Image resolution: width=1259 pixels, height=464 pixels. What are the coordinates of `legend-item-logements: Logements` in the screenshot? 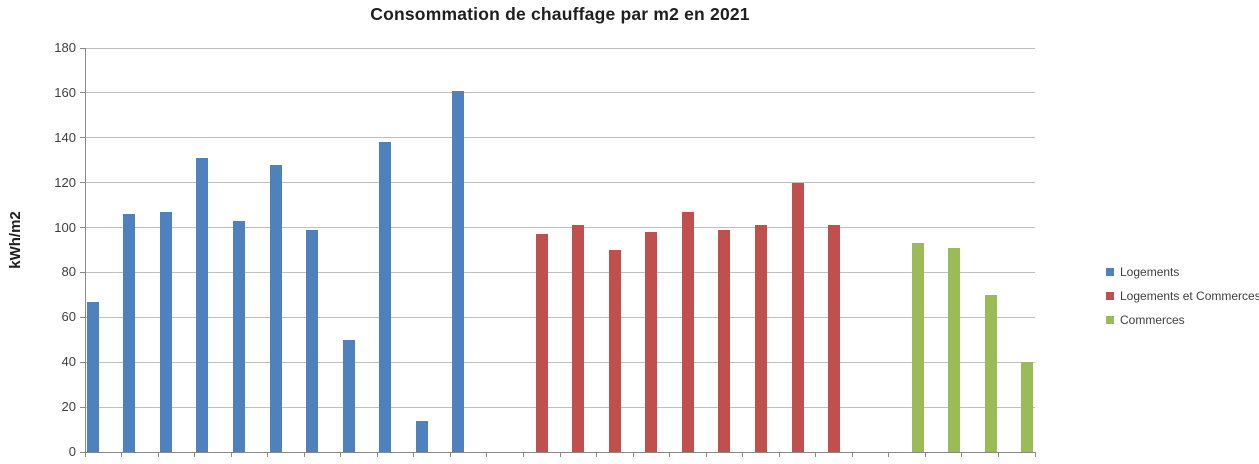 It's located at (1182, 272).